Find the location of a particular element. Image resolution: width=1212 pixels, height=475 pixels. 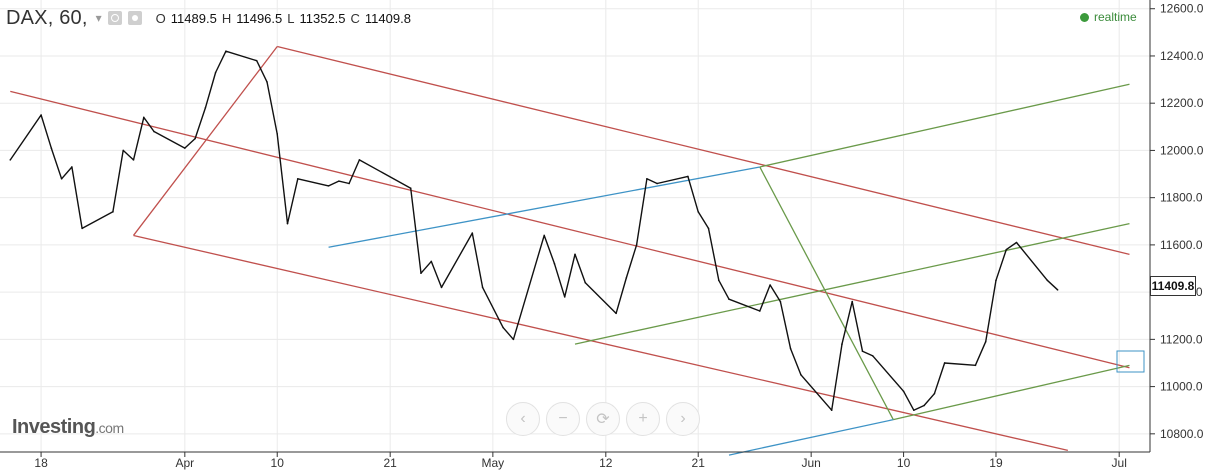

zoom-in-button: + is located at coordinates (643, 419).